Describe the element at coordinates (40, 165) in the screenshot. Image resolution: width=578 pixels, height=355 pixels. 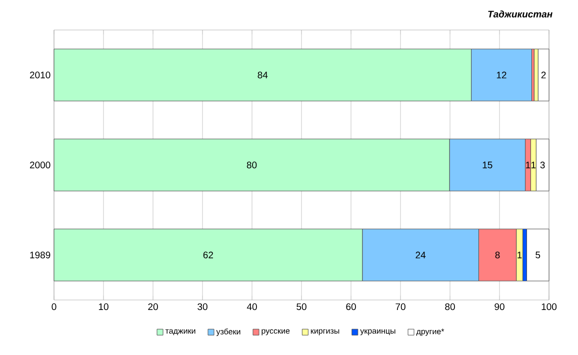
I see `y-tick-label: 2000` at that location.